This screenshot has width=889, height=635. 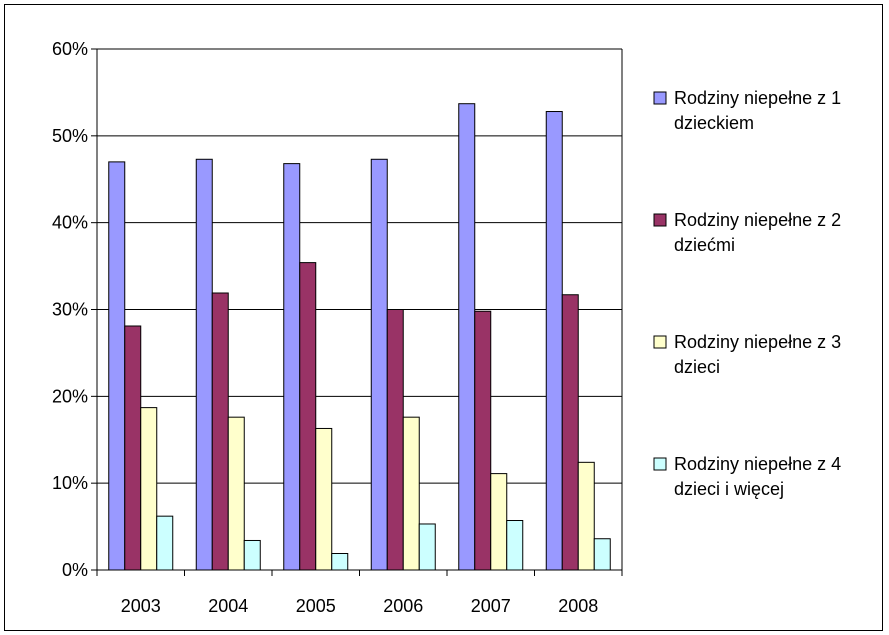 What do you see at coordinates (747, 110) in the screenshot?
I see `legend-entry: Rodziny niepełne z 1 dzieckiem` at bounding box center [747, 110].